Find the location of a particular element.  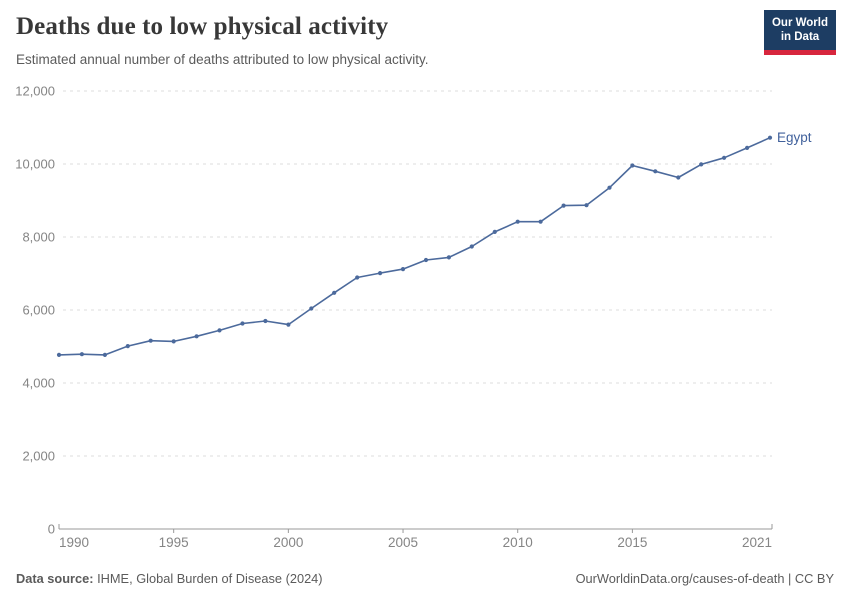

data-point-2000 is located at coordinates (288, 324).